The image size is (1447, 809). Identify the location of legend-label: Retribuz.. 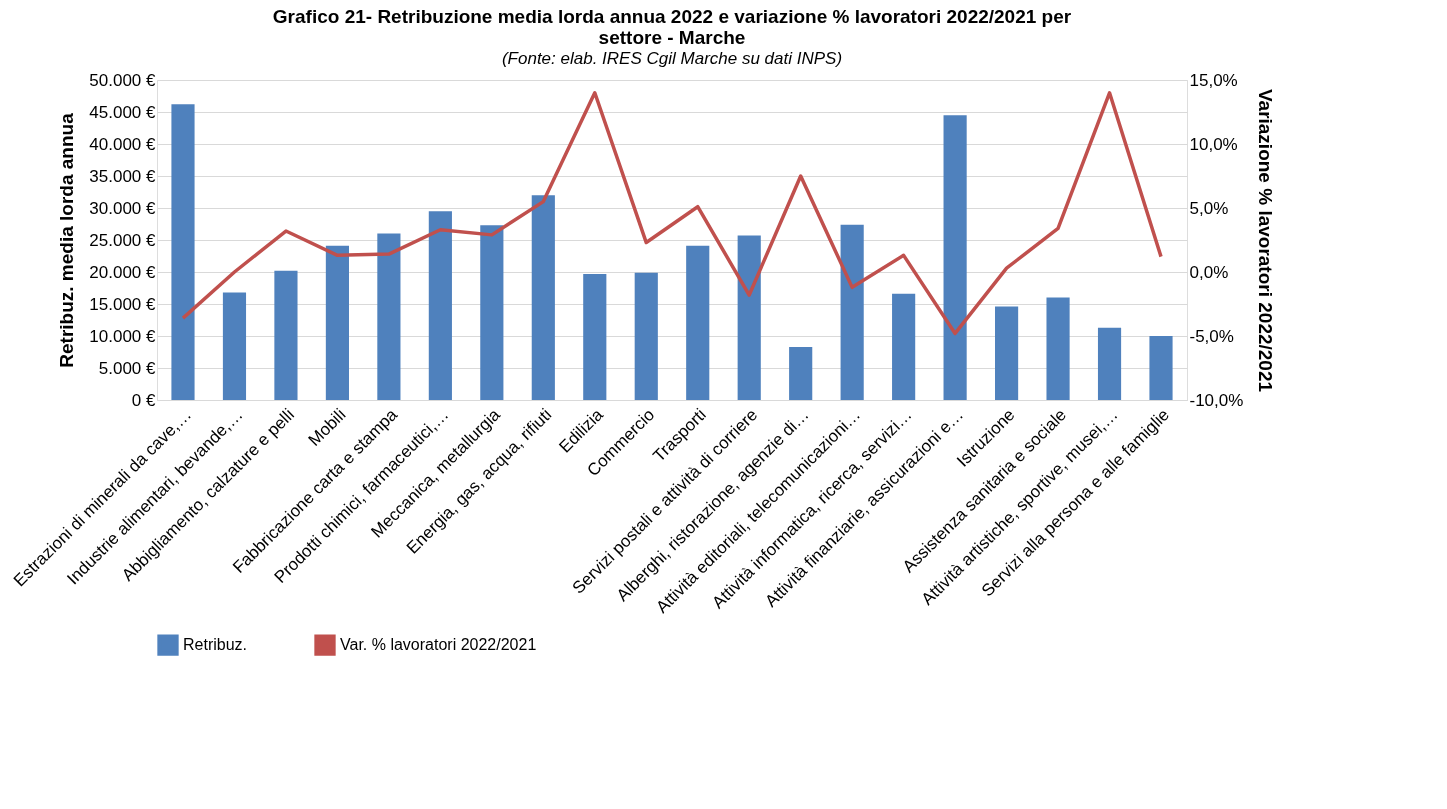
(215, 645).